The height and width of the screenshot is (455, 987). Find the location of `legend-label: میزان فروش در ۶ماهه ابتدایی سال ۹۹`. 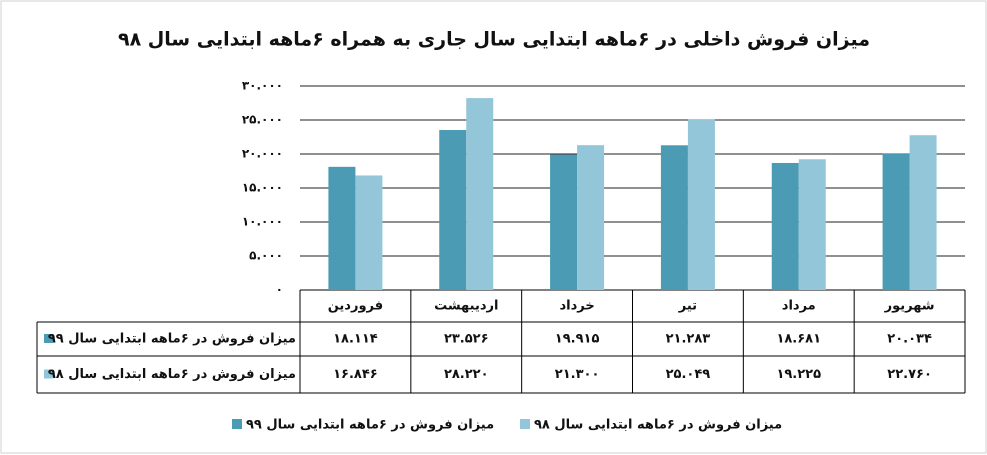

legend-label: میزان فروش در ۶ماهه ابتدایی سال ۹۹ is located at coordinates (370, 425).